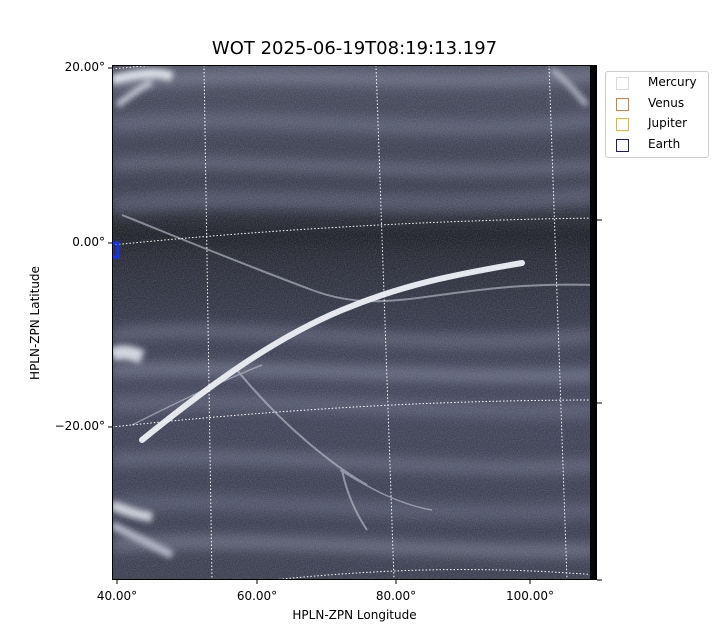 This screenshot has width=720, height=640. Describe the element at coordinates (84, 67) in the screenshot. I see `ytick-label: 20.00°` at that location.